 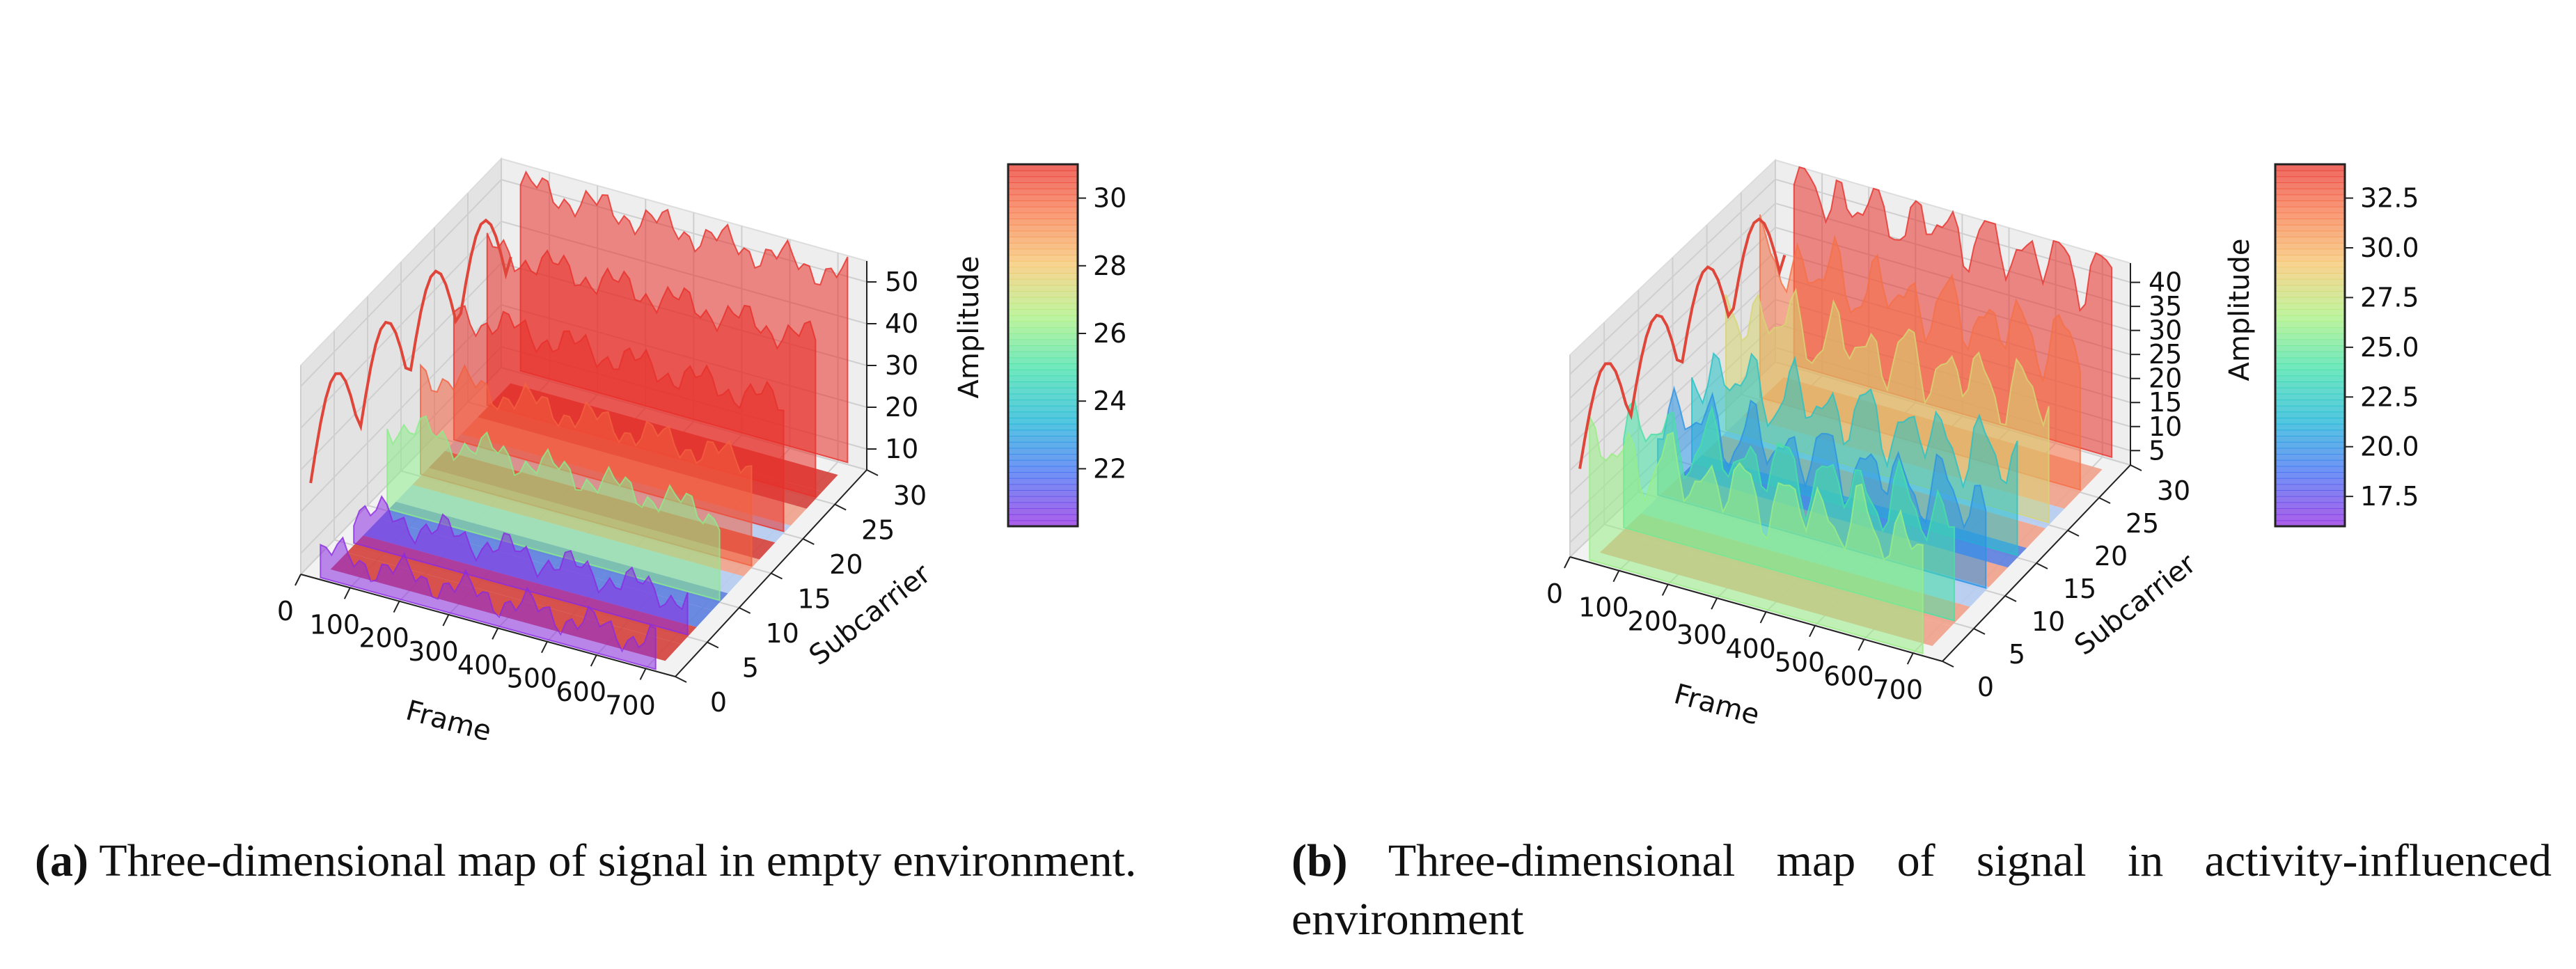 What do you see at coordinates (1701, 635) in the screenshot?
I see `x-tick-label: 300` at bounding box center [1701, 635].